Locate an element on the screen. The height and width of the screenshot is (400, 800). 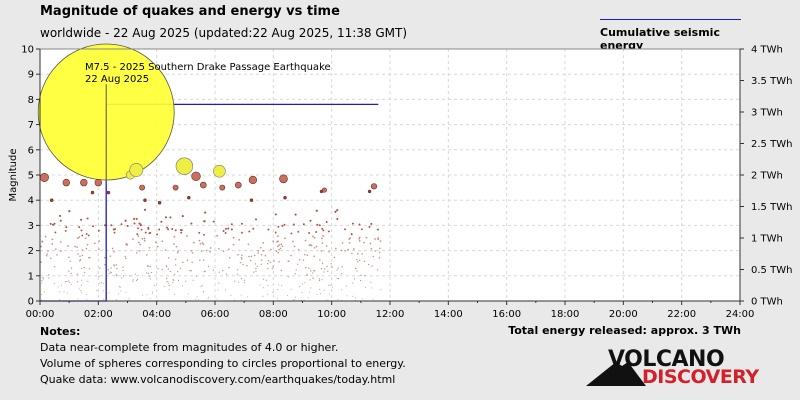
x-tick-label: 04:00 is located at coordinates (156, 314).